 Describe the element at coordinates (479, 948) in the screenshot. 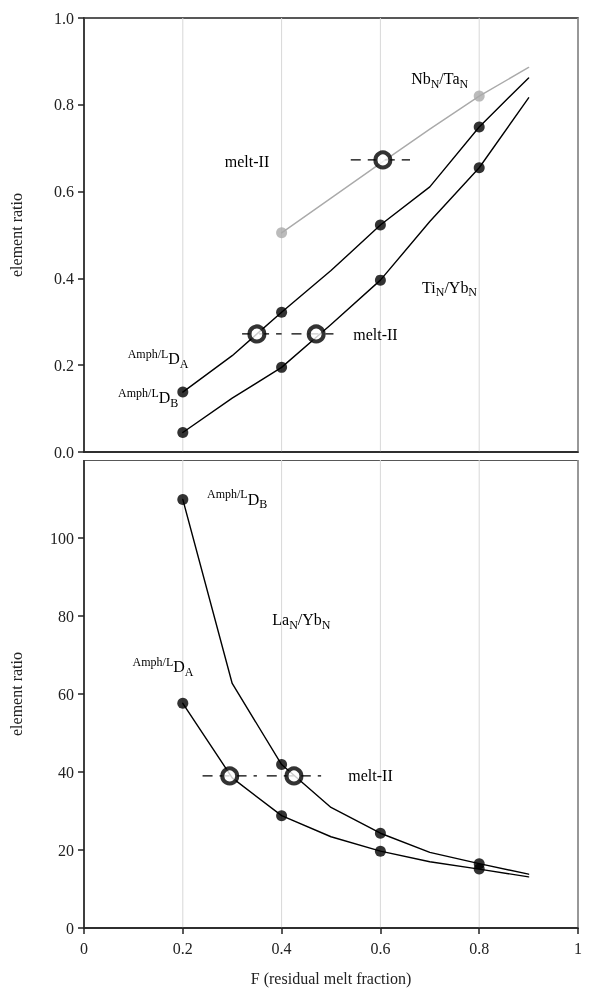

I see `x-tick-label: 0.8` at that location.